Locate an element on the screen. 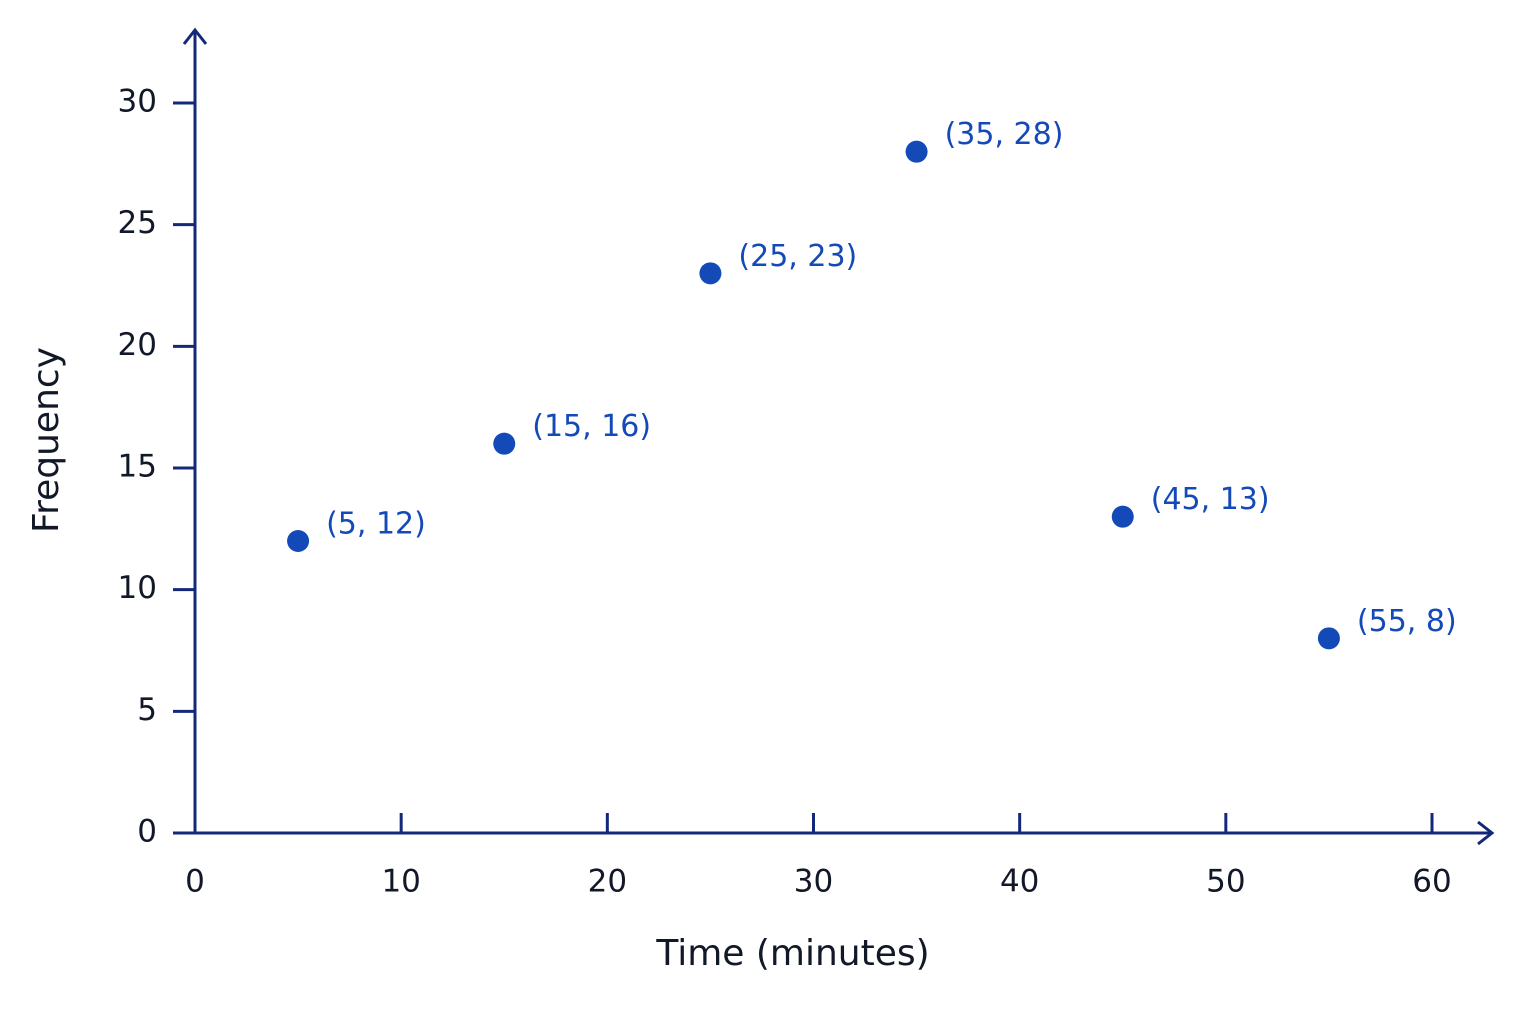 The width and height of the screenshot is (1536, 1028). y-axis-arrow is located at coordinates (195, 36).